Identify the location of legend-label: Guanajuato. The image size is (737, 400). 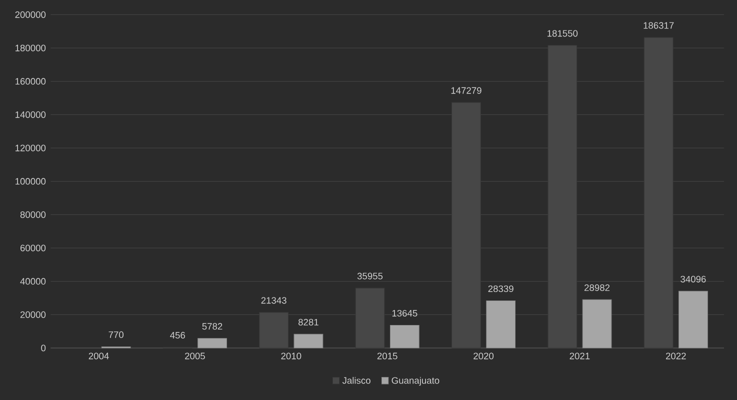
(416, 381).